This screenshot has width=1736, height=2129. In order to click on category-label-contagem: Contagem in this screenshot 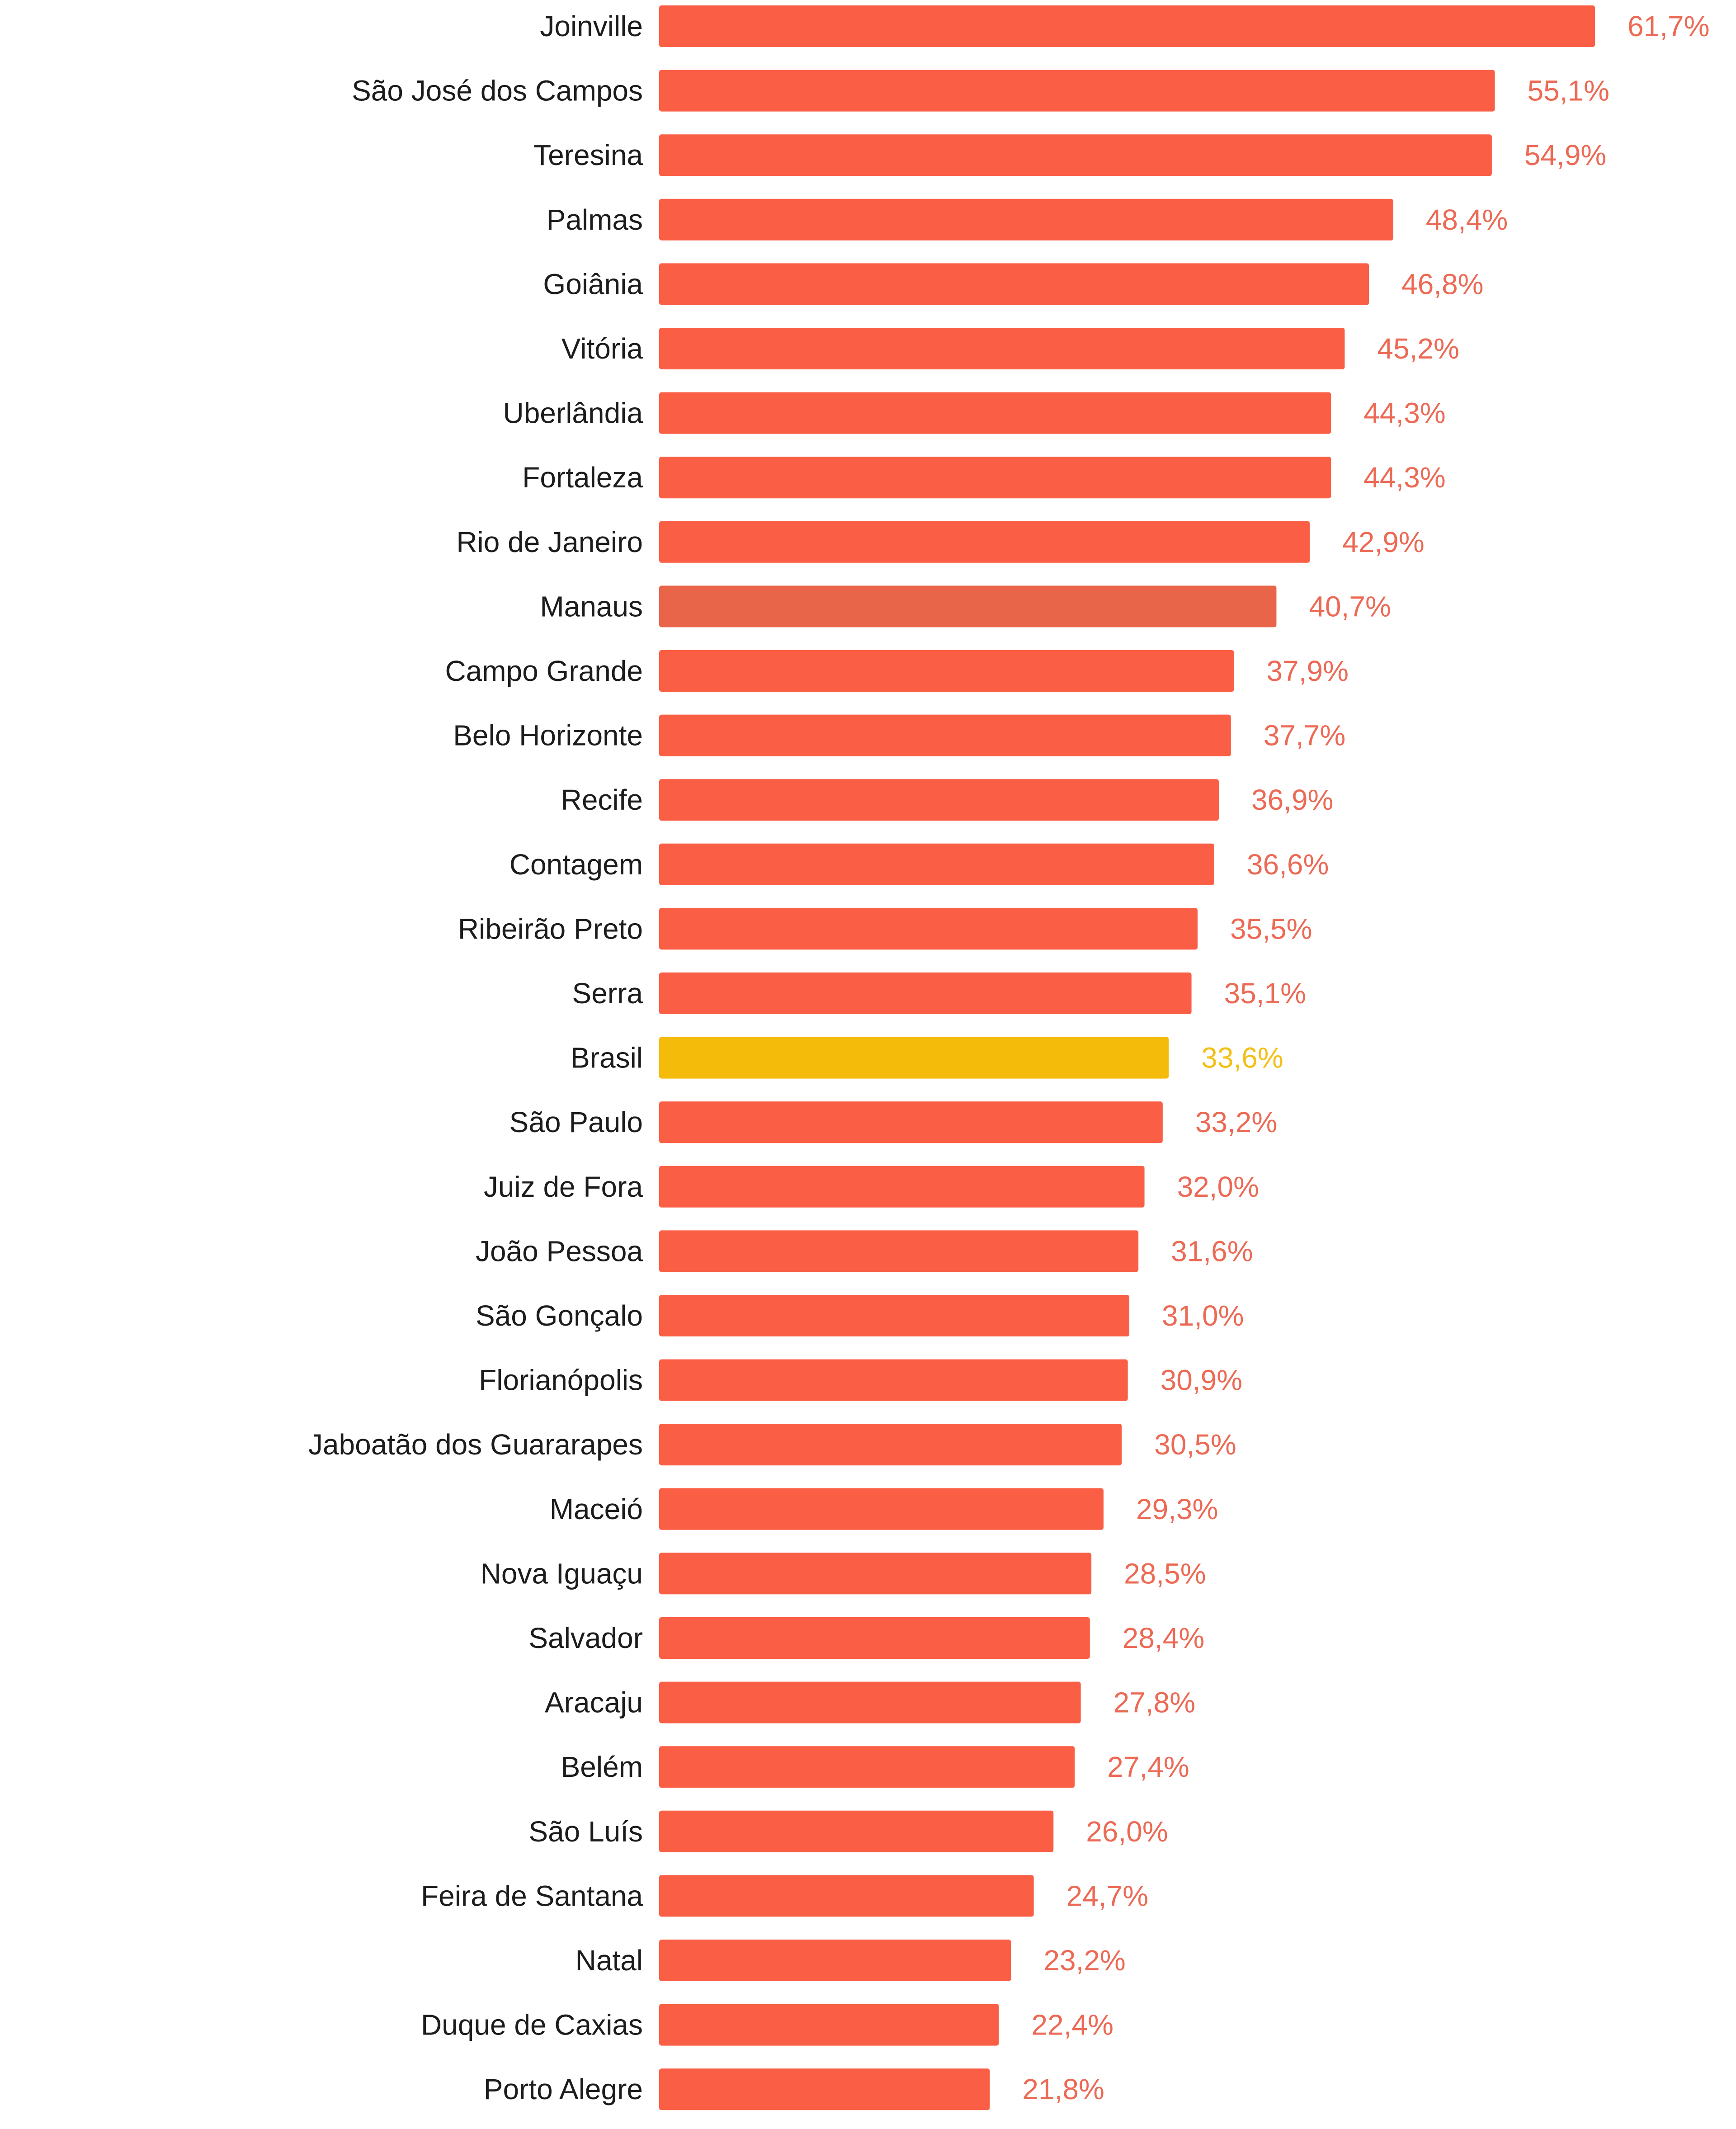, I will do `click(576, 864)`.